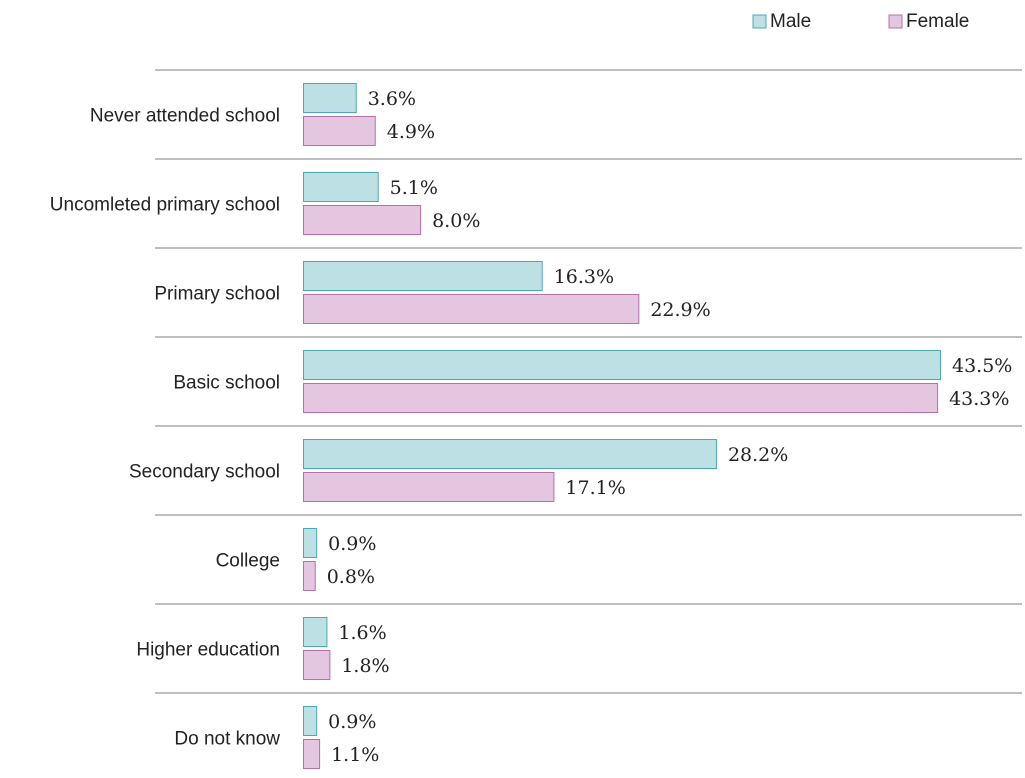  I want to click on bar-female-never-attended-school, so click(339, 131).